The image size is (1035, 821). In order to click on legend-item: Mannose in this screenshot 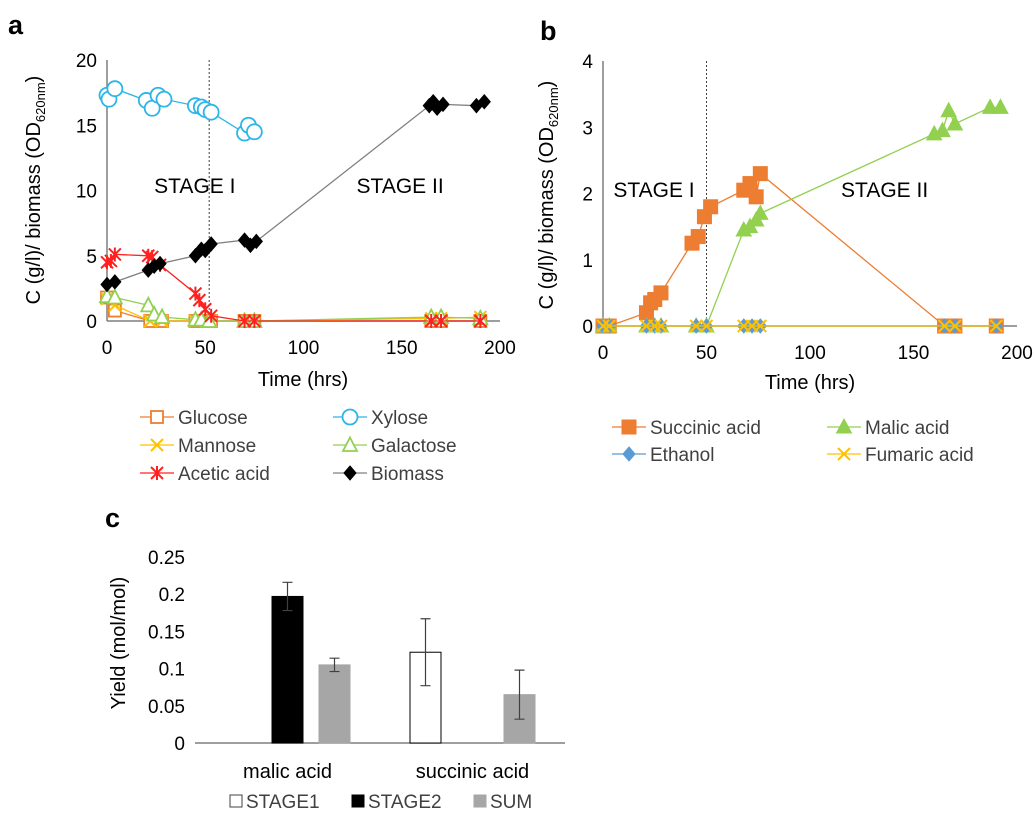, I will do `click(198, 446)`.